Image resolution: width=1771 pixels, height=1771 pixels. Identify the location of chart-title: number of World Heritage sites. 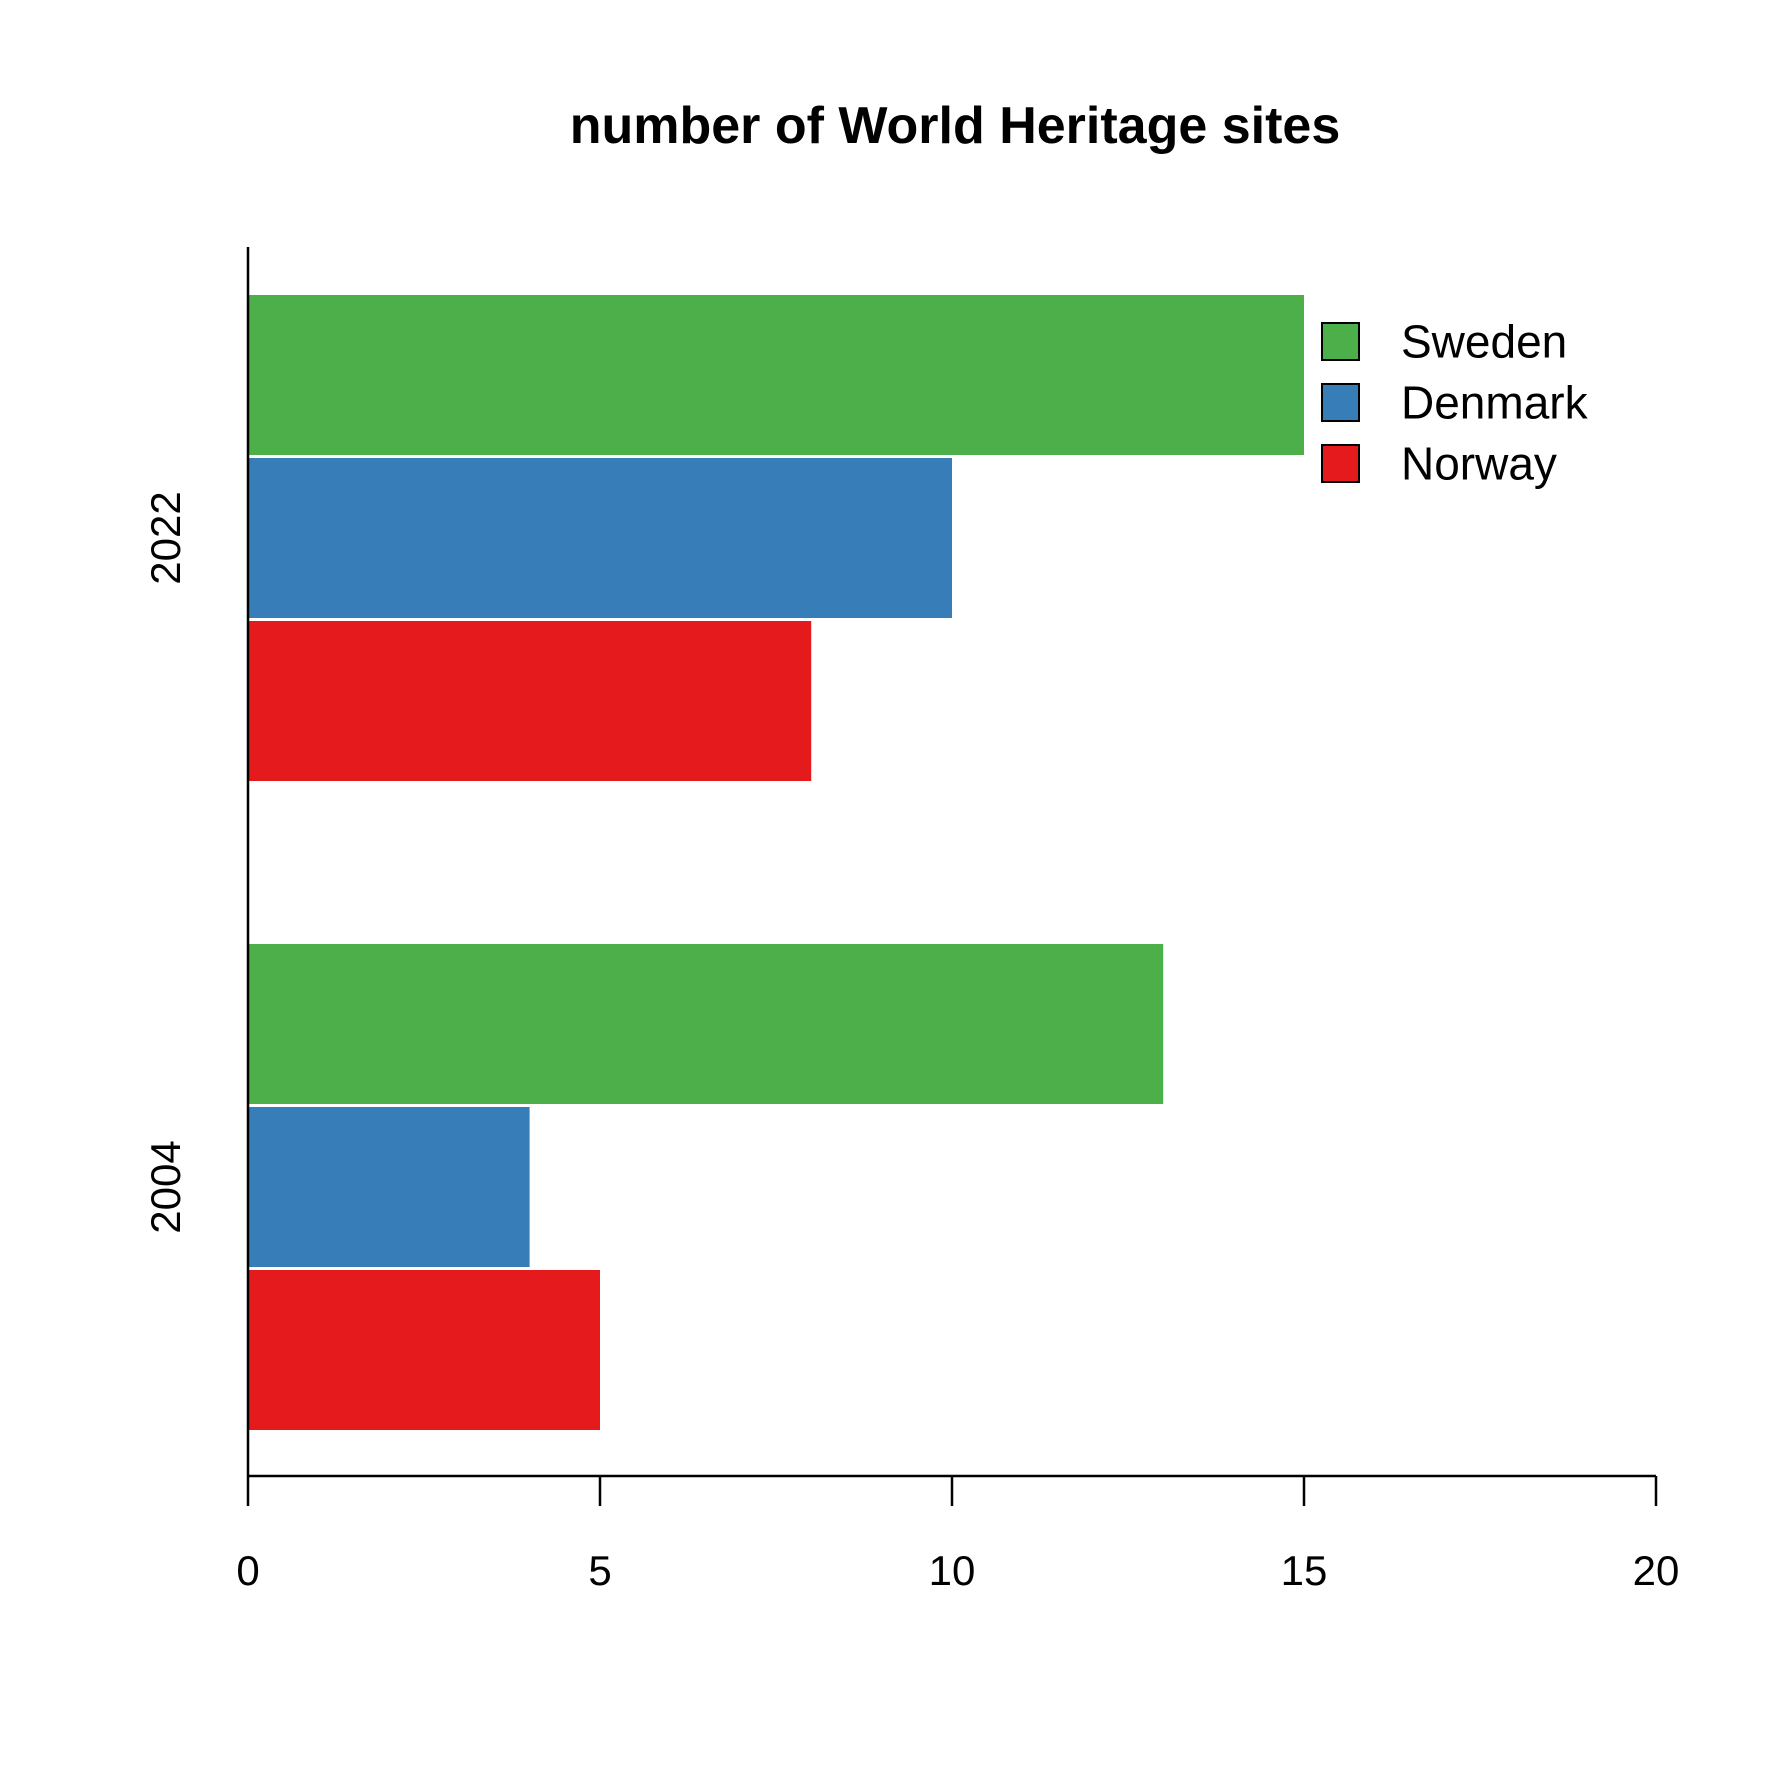
(955, 126).